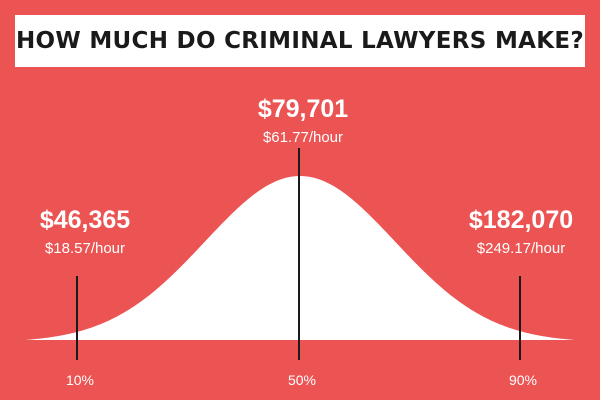  I want to click on percentile-50-salary: $79,701, so click(303, 109).